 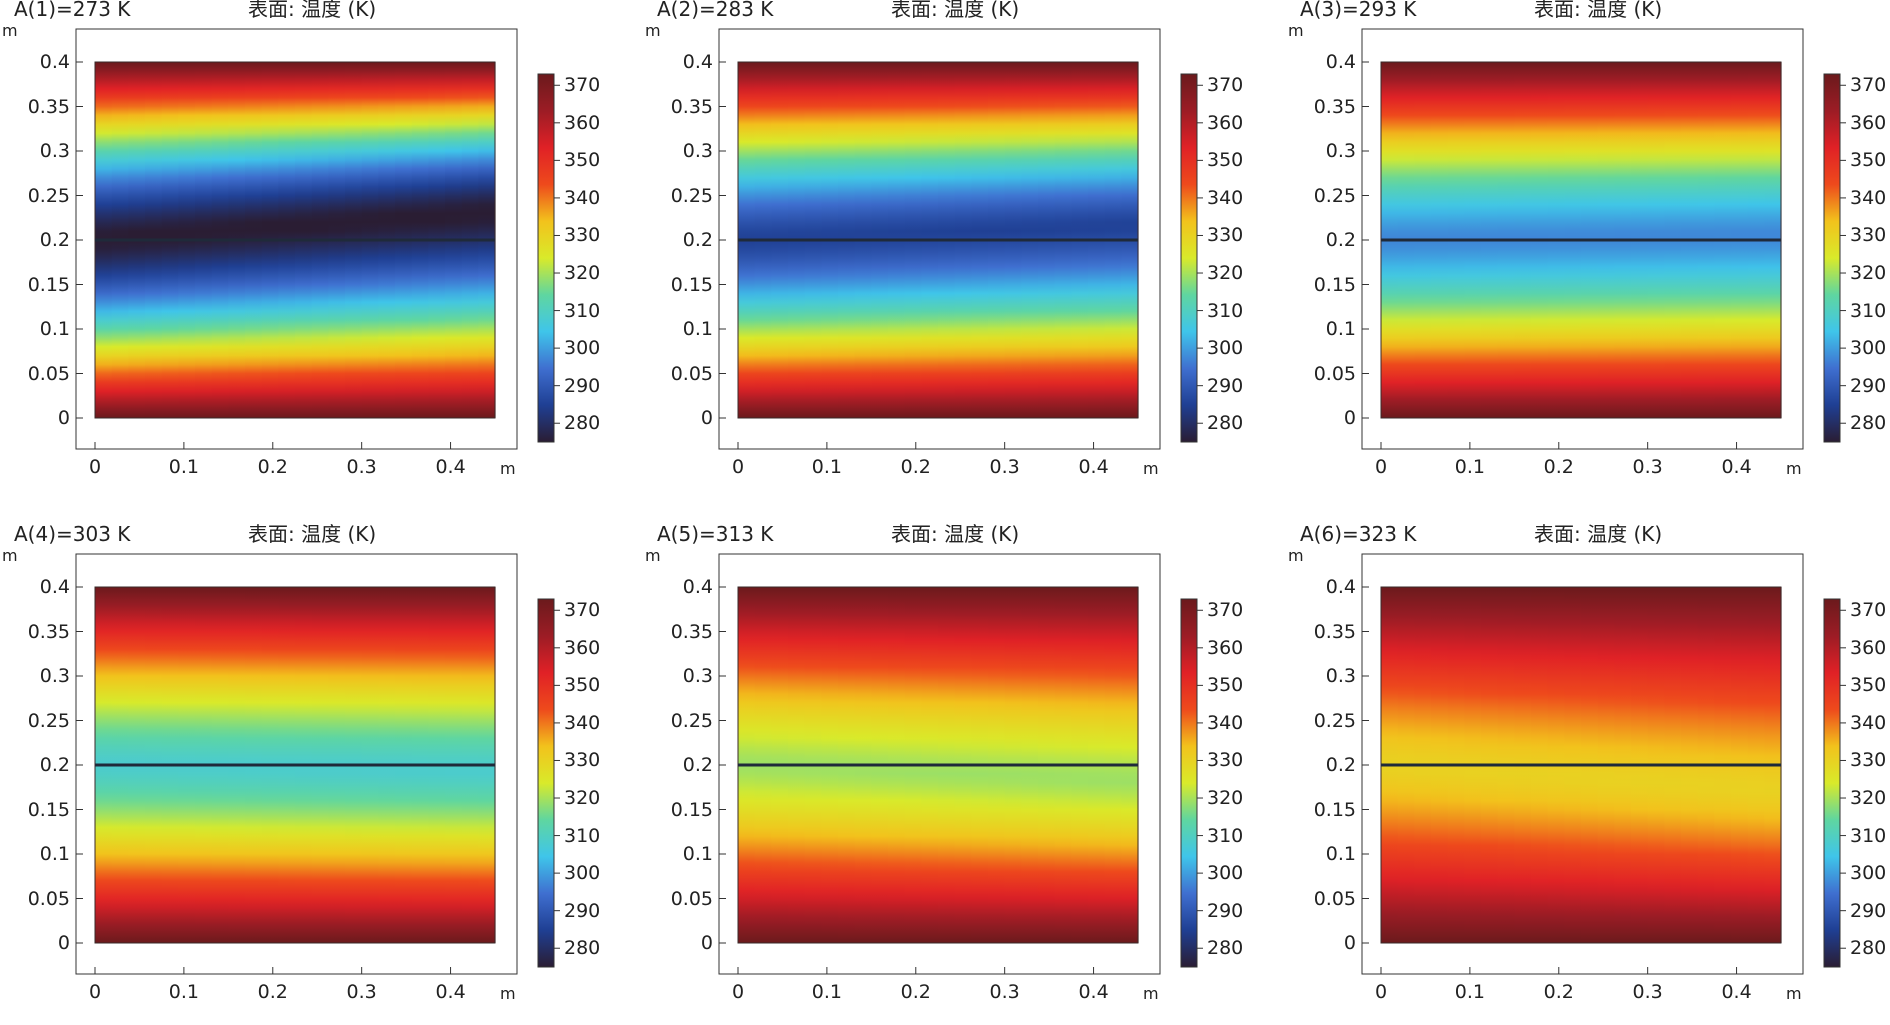 I want to click on panel-parameter-label: A(6)=323 K, so click(x=1358, y=534).